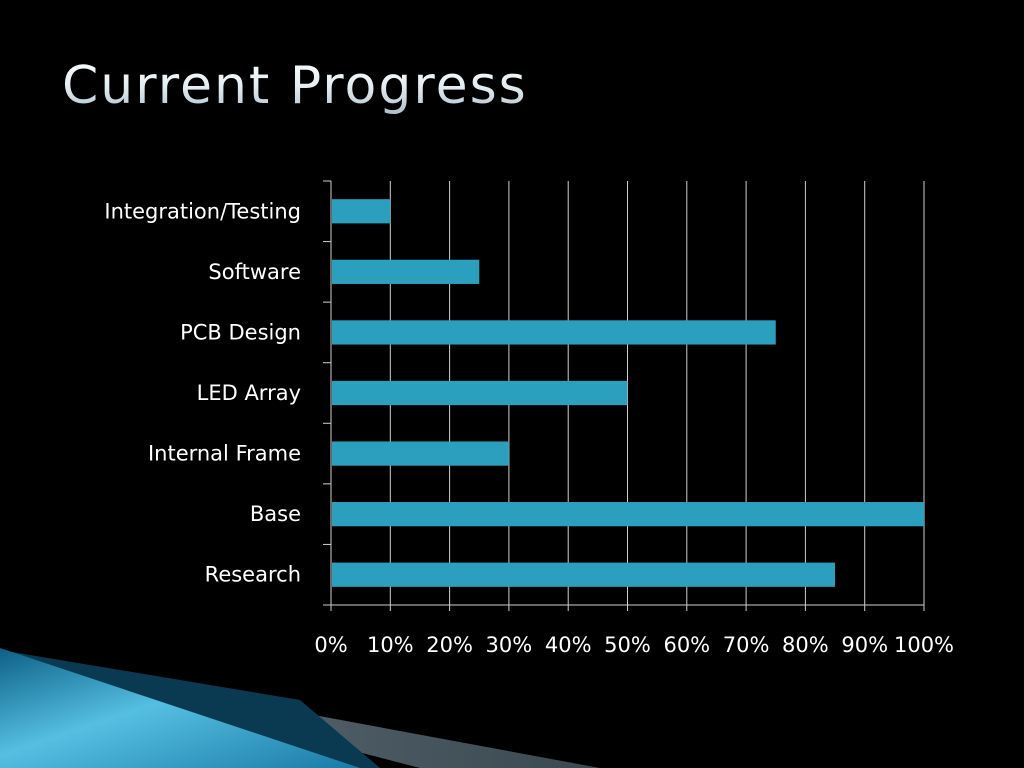 The height and width of the screenshot is (768, 1024). What do you see at coordinates (584, 574) in the screenshot?
I see `bar-research` at bounding box center [584, 574].